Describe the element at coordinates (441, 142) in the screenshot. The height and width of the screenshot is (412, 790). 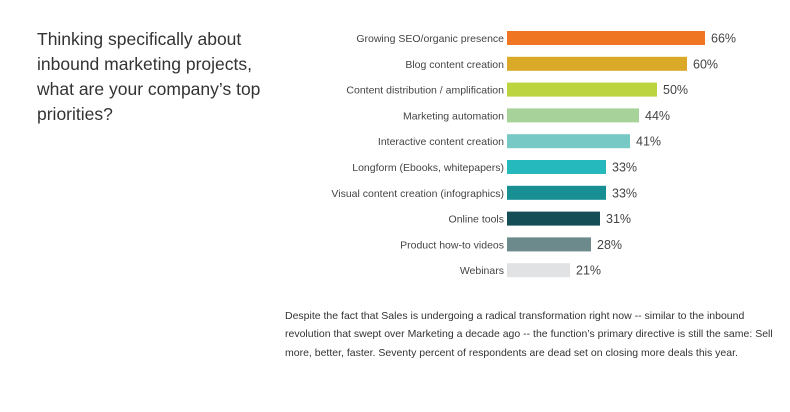
I see `category-label: Interactive content creation` at that location.